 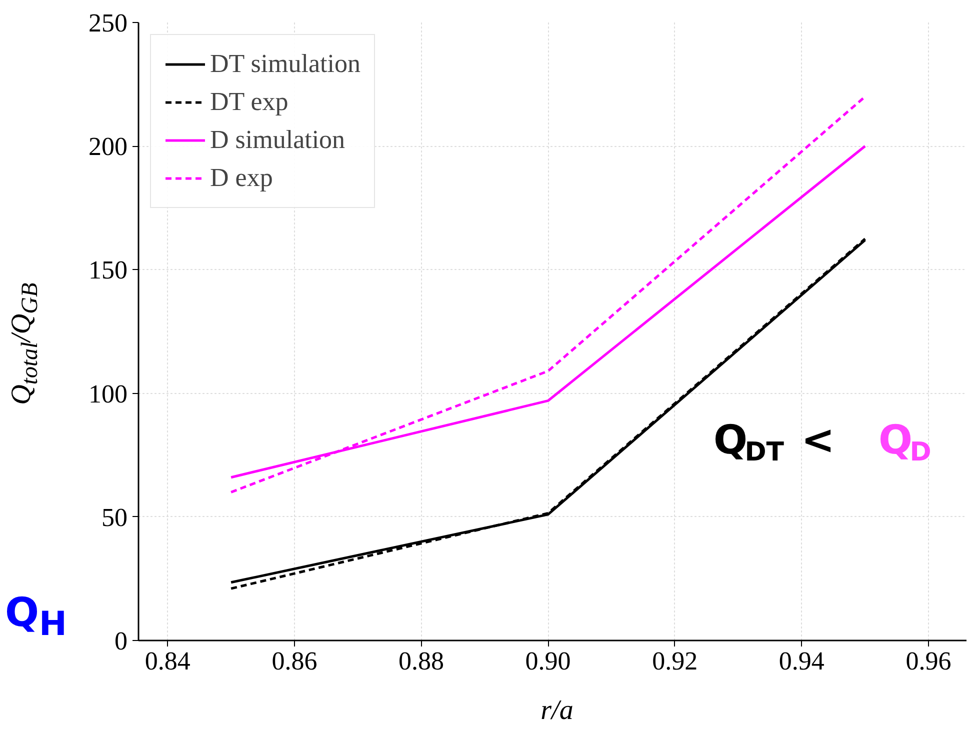 I want to click on x-axis-title: r/a, so click(x=557, y=711).